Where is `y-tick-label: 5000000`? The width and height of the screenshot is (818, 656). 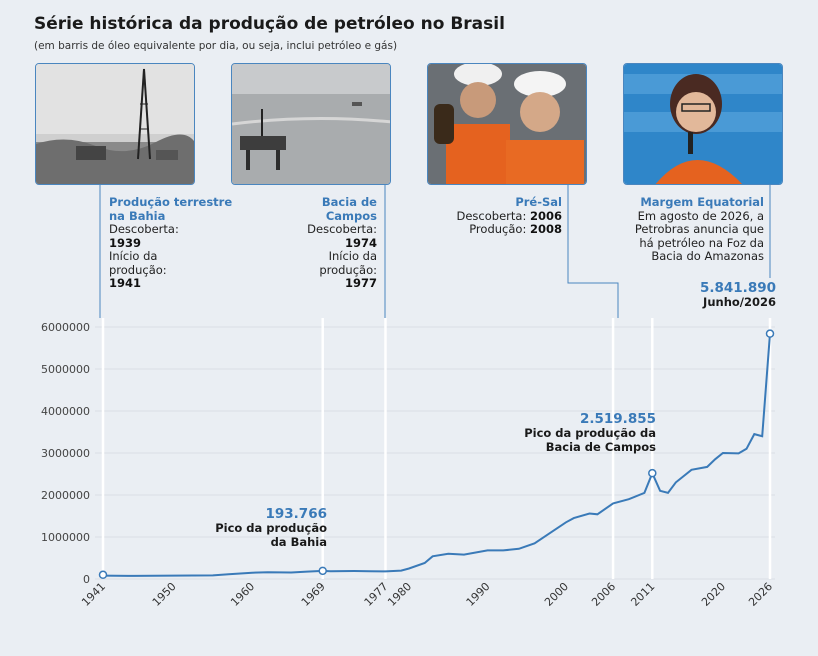 y-tick-label: 5000000 is located at coordinates (65, 369).